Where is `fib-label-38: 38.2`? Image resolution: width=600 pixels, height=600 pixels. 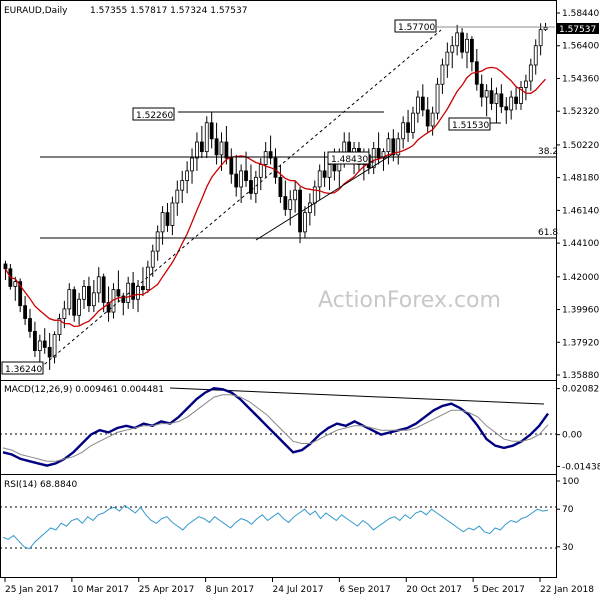 fib-label-38: 38.2 is located at coordinates (548, 152).